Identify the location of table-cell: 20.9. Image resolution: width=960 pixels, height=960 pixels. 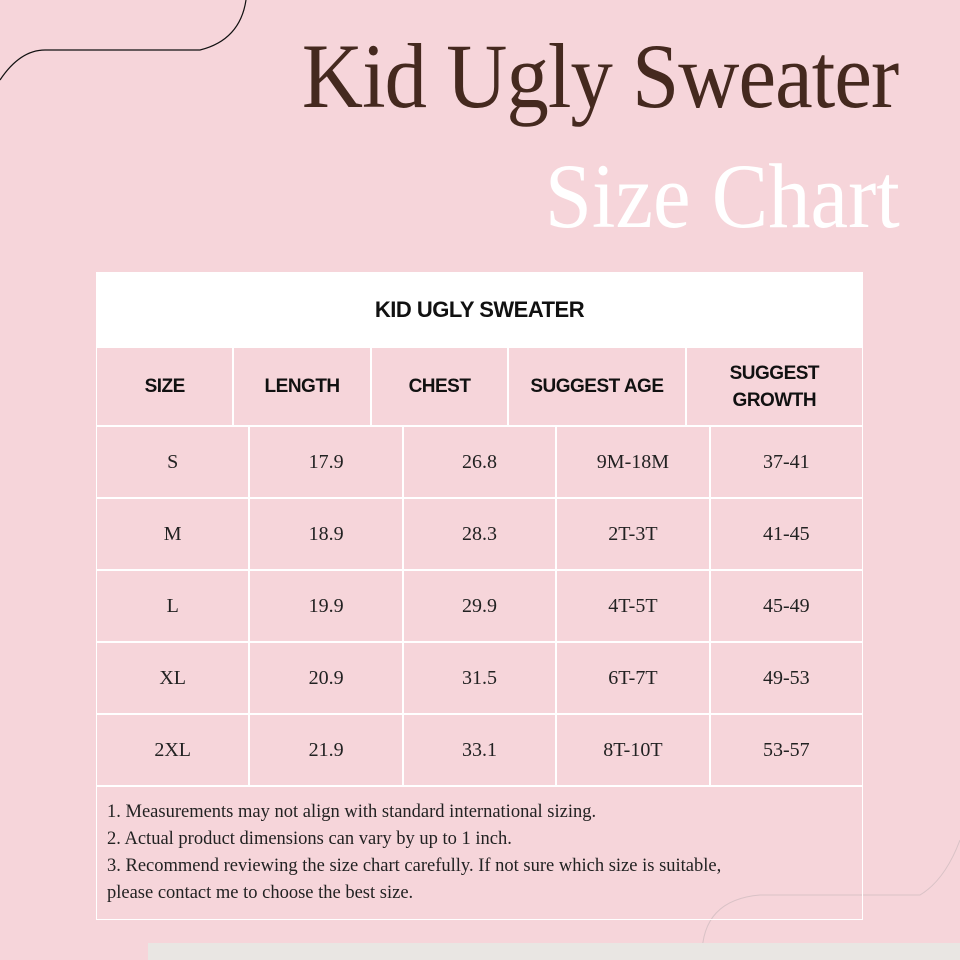
(324, 678).